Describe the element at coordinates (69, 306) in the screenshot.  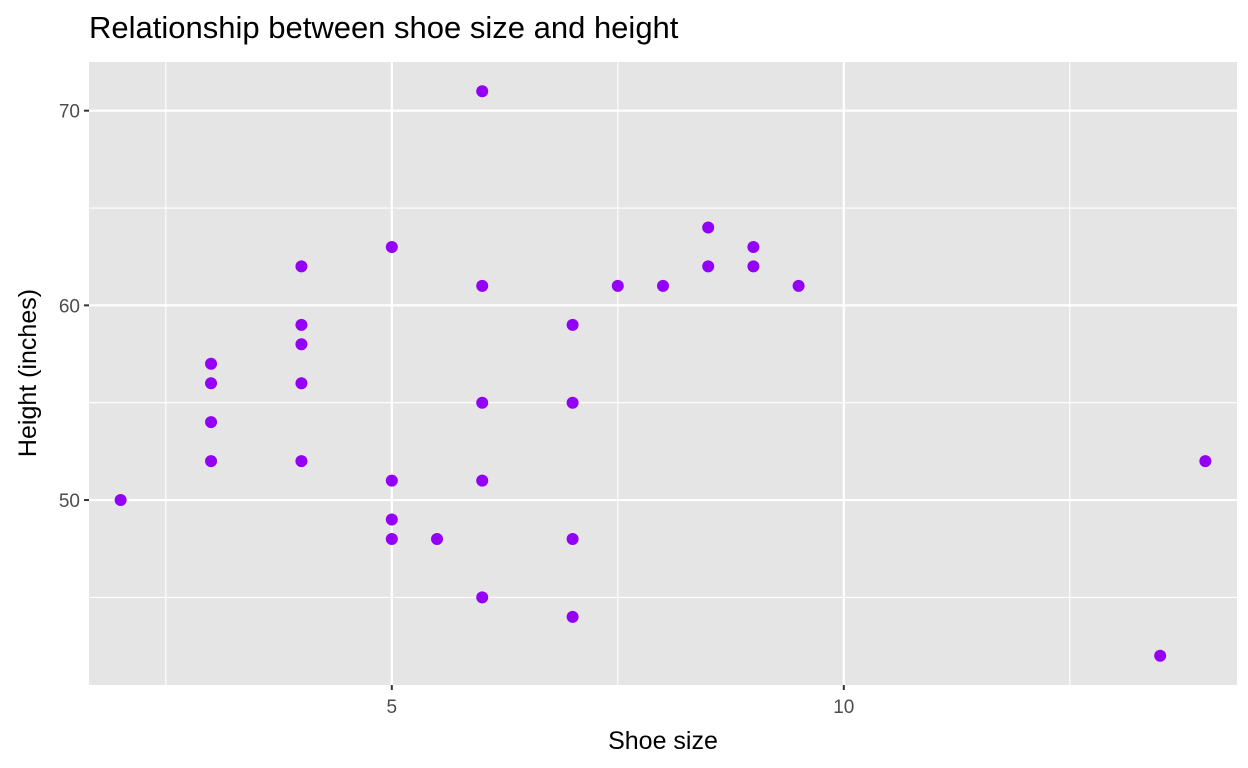
I see `y-tick-label: 60` at that location.